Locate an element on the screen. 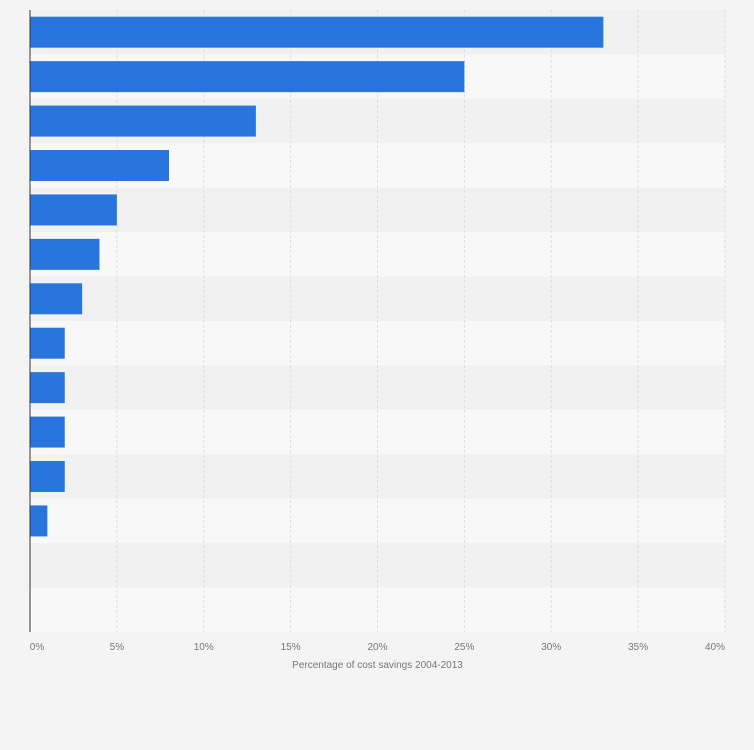  x-tick-label: 35% is located at coordinates (638, 647).